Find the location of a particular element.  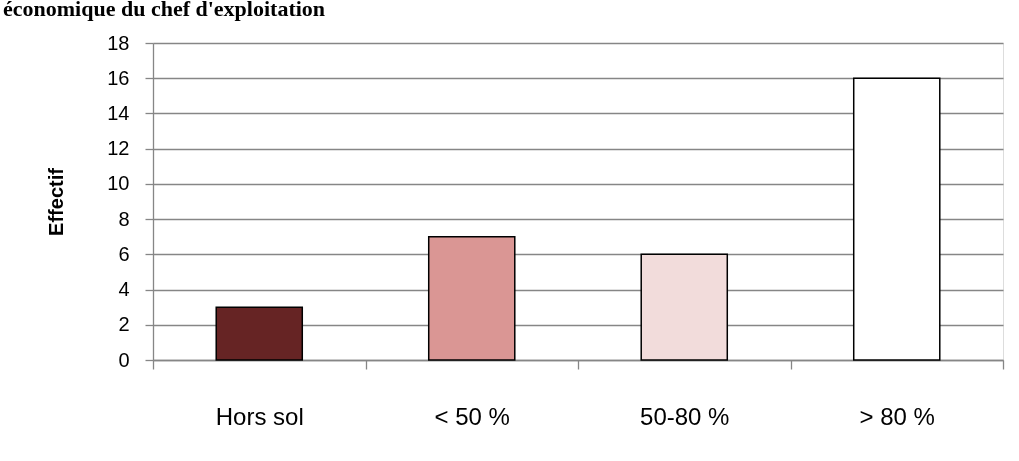

y-tick-label: 6 is located at coordinates (124, 253).